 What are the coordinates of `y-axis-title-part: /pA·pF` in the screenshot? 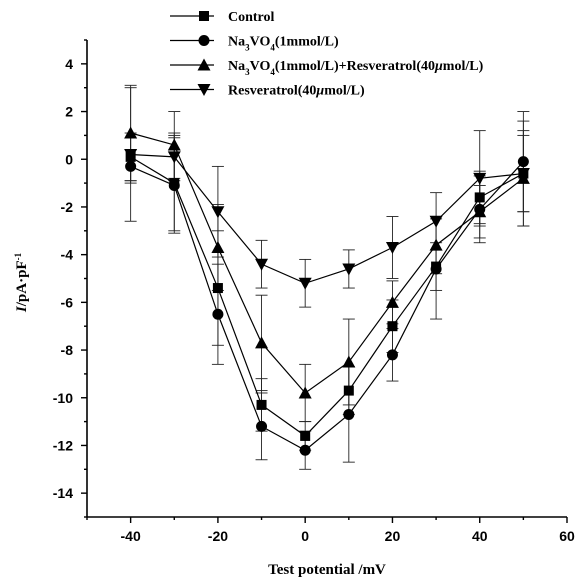 It's located at (22, 283).